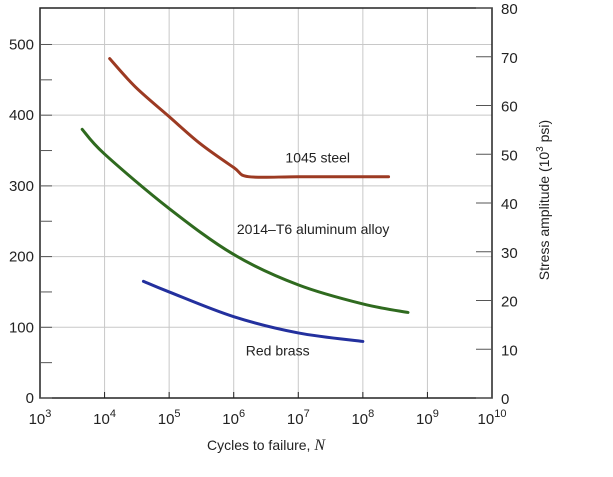 This screenshot has width=613, height=477. What do you see at coordinates (30, 398) in the screenshot?
I see `y-left-tick-label: 0` at bounding box center [30, 398].